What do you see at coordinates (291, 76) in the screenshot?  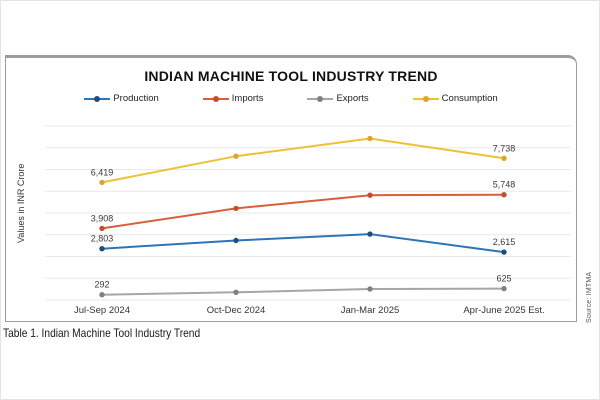 I see `chart-title: INDIAN MACHINE TOOL INDUSTRY TREND` at bounding box center [291, 76].